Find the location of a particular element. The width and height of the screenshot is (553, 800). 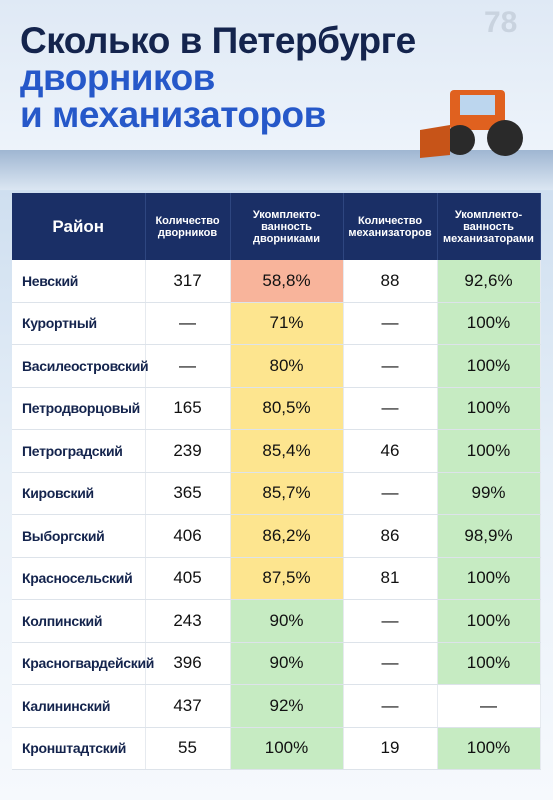

table-row: Колпинский 243 90% —100% is located at coordinates (276, 621).